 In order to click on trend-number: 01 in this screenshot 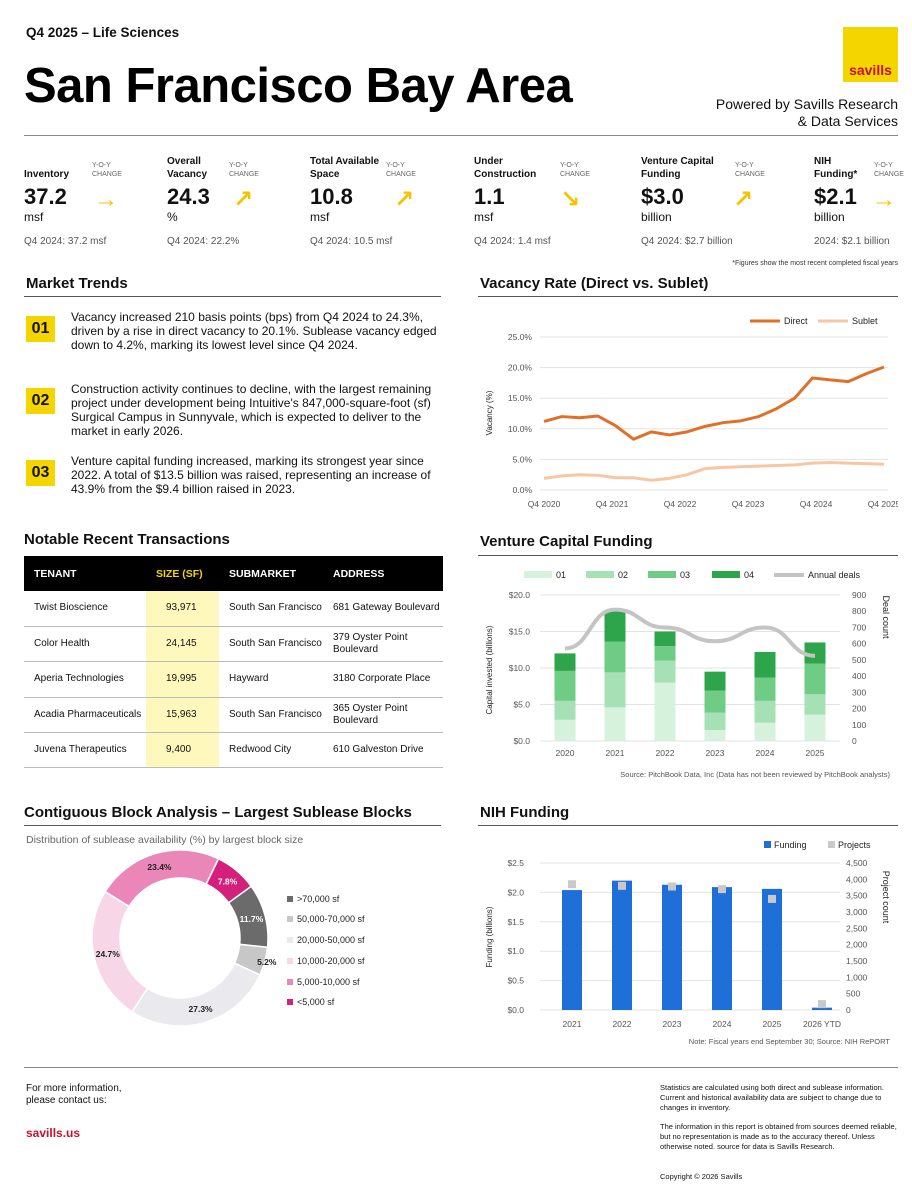, I will do `click(40, 329)`.